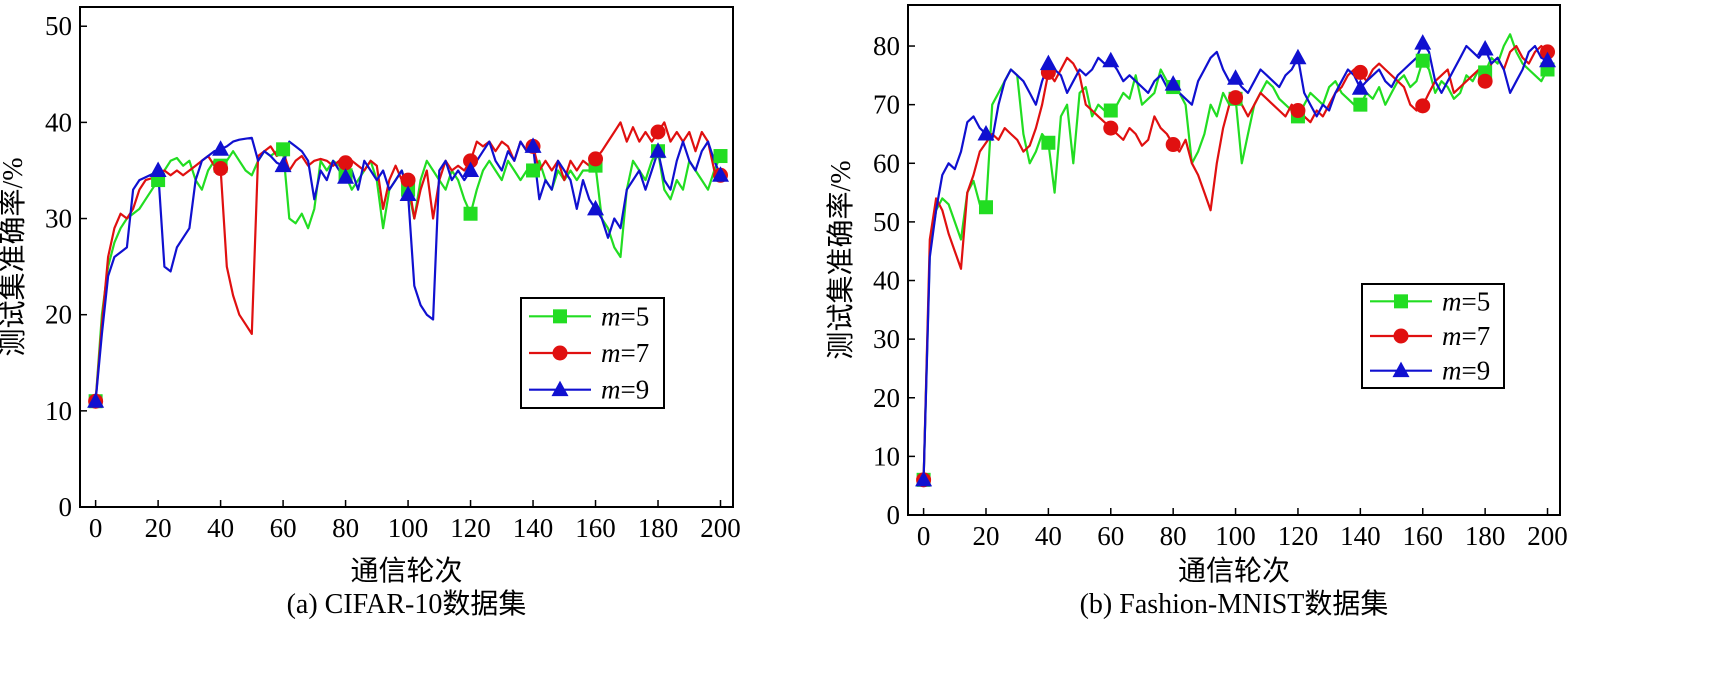  I want to click on x-tick-label: 80, so click(1173, 536).